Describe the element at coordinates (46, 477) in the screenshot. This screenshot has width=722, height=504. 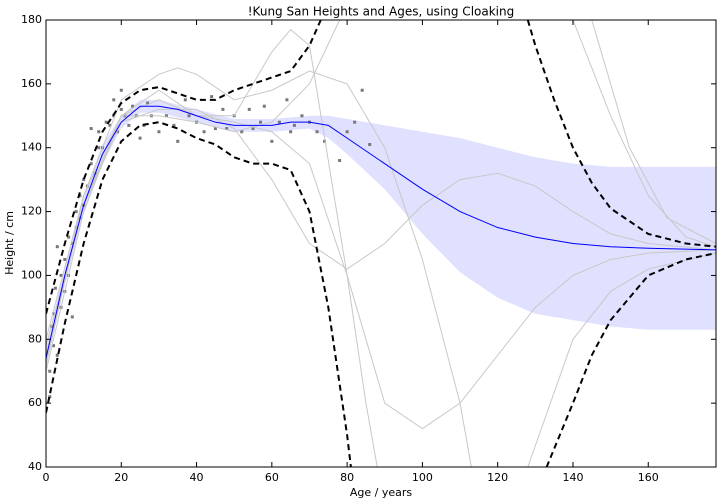
I see `x-tick-label: 0` at that location.